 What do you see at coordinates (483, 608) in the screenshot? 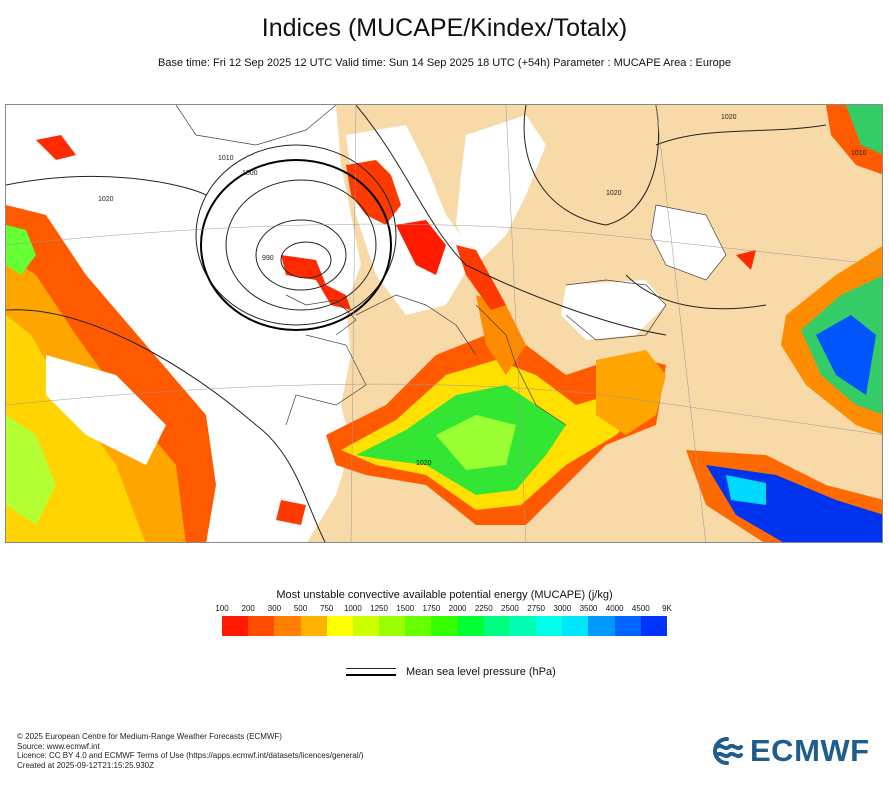
I see `legend-tick-label: 2250` at bounding box center [483, 608].